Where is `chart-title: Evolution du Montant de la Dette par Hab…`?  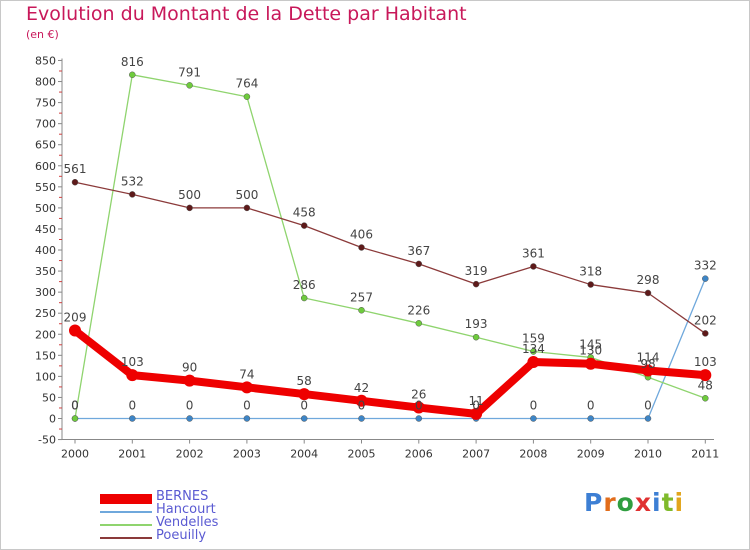 chart-title: Evolution du Montant de la Dette par Hab… is located at coordinates (246, 14).